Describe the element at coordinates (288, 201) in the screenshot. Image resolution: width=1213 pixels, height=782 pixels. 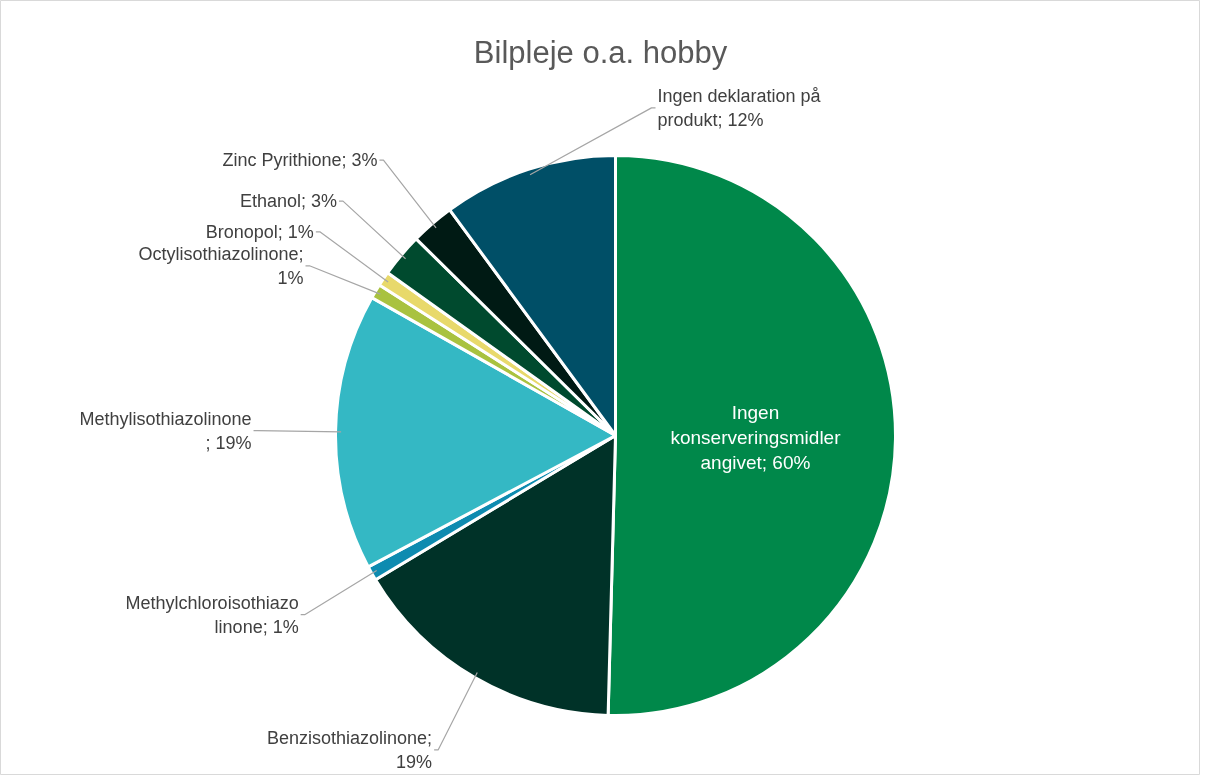
I see `slice-label: Ethanol; 3%` at that location.